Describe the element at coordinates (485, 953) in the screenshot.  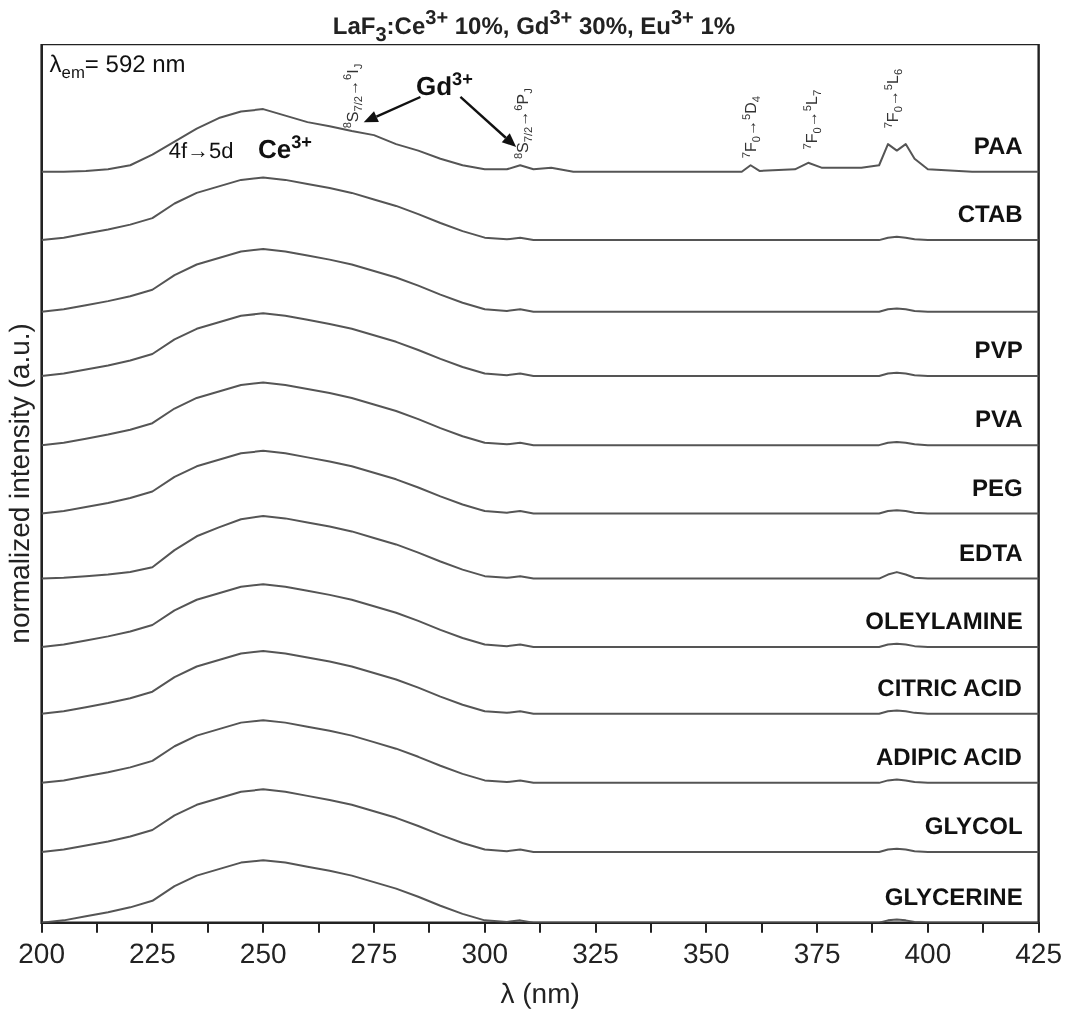
I see `x-tick-label: 300` at that location.